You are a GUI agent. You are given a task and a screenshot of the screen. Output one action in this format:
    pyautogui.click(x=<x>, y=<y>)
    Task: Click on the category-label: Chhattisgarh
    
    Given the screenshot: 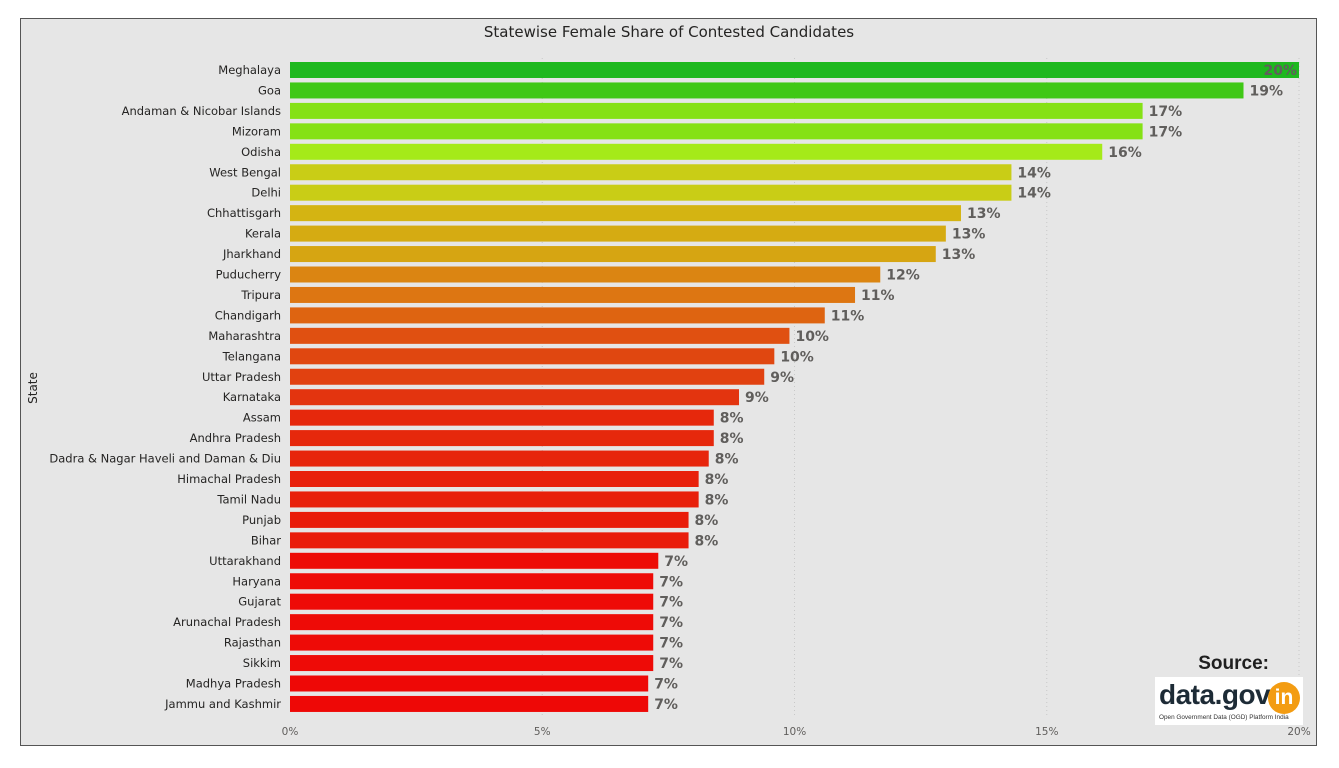 What is the action you would take?
    pyautogui.click(x=244, y=213)
    